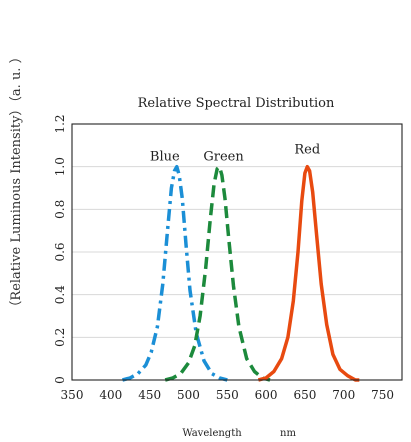 The image size is (411, 442). What do you see at coordinates (165, 157) in the screenshot?
I see `series-label-blue: Blue` at bounding box center [165, 157].